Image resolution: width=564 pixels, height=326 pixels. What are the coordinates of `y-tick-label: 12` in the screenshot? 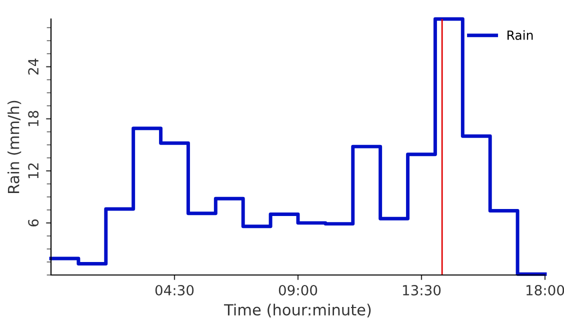 It's located at (33, 170).